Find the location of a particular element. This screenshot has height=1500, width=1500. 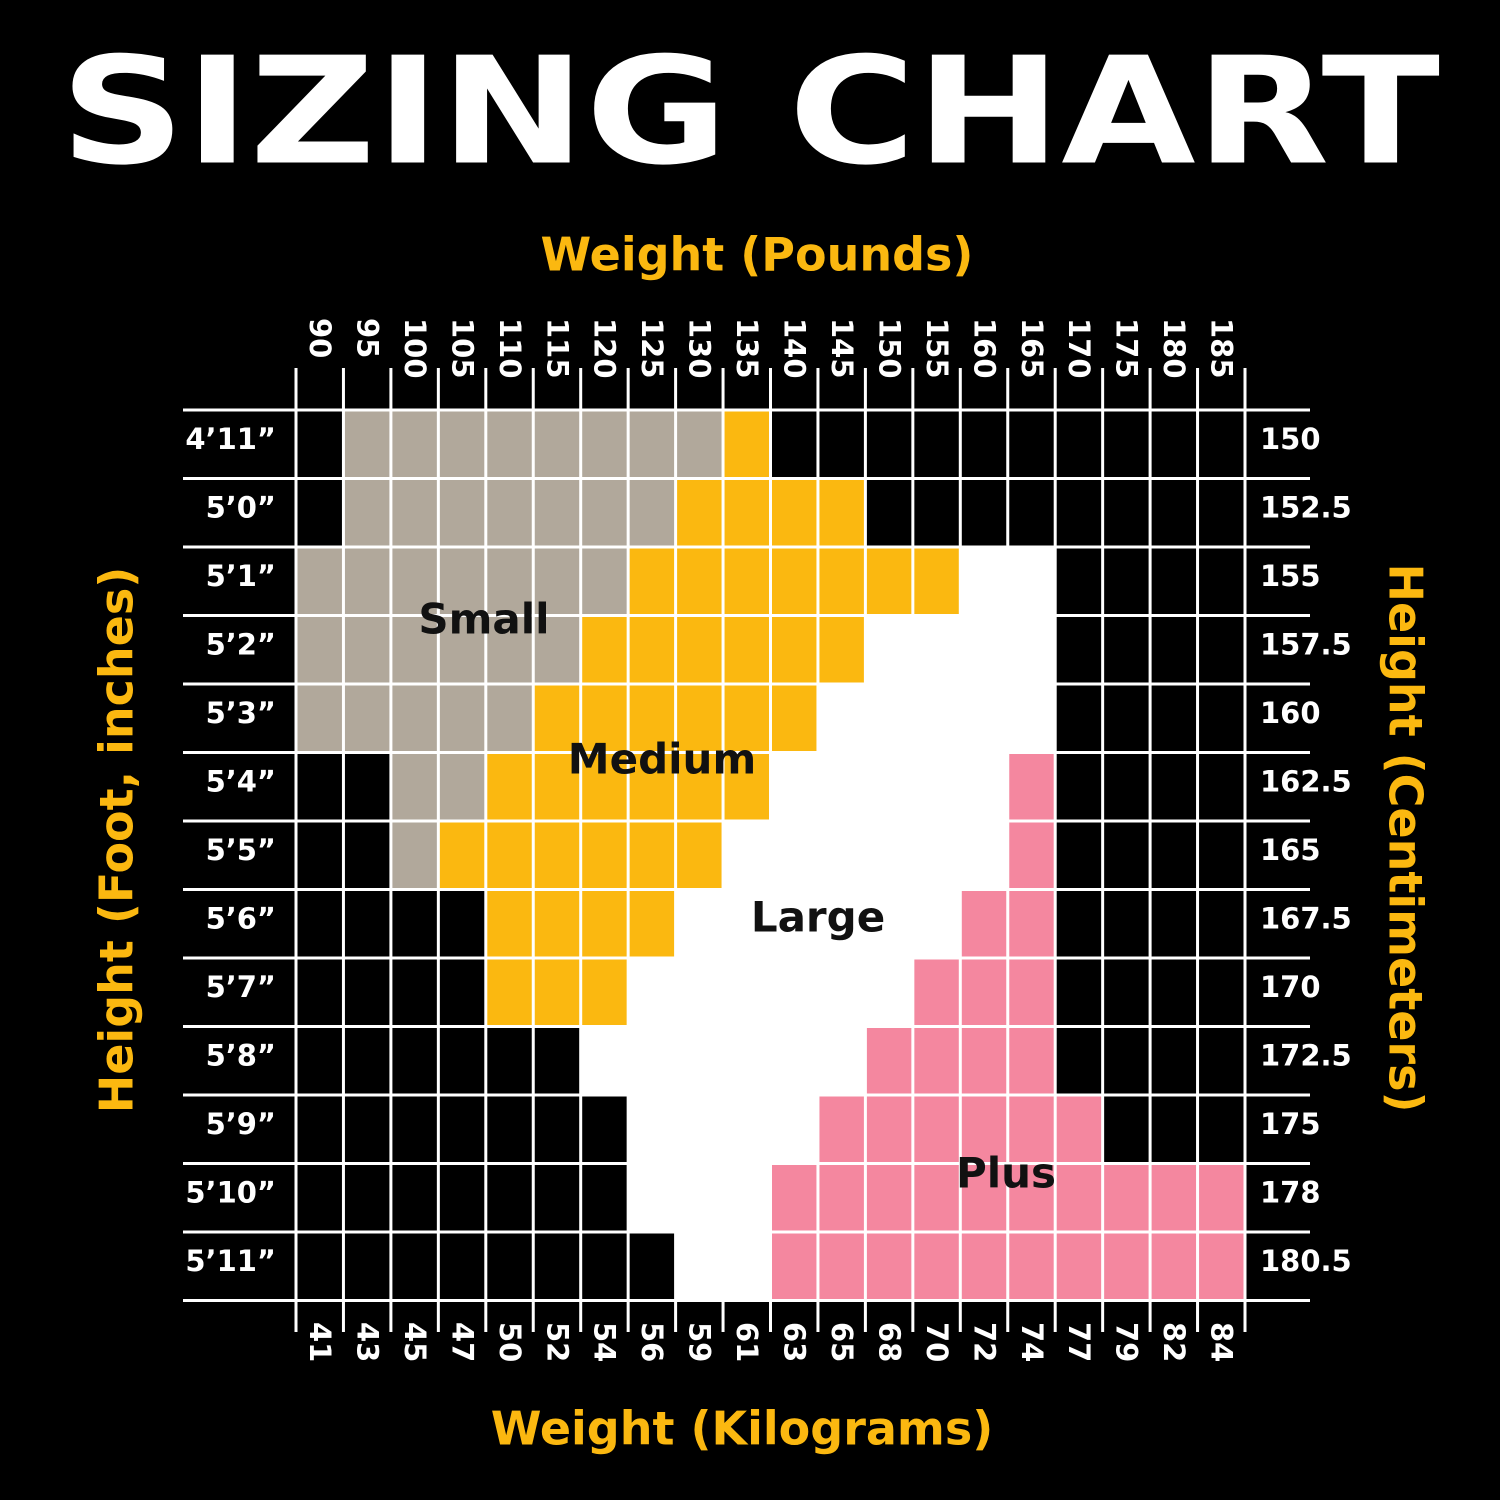

kilogram-label: 43 is located at coordinates (367, 1342).